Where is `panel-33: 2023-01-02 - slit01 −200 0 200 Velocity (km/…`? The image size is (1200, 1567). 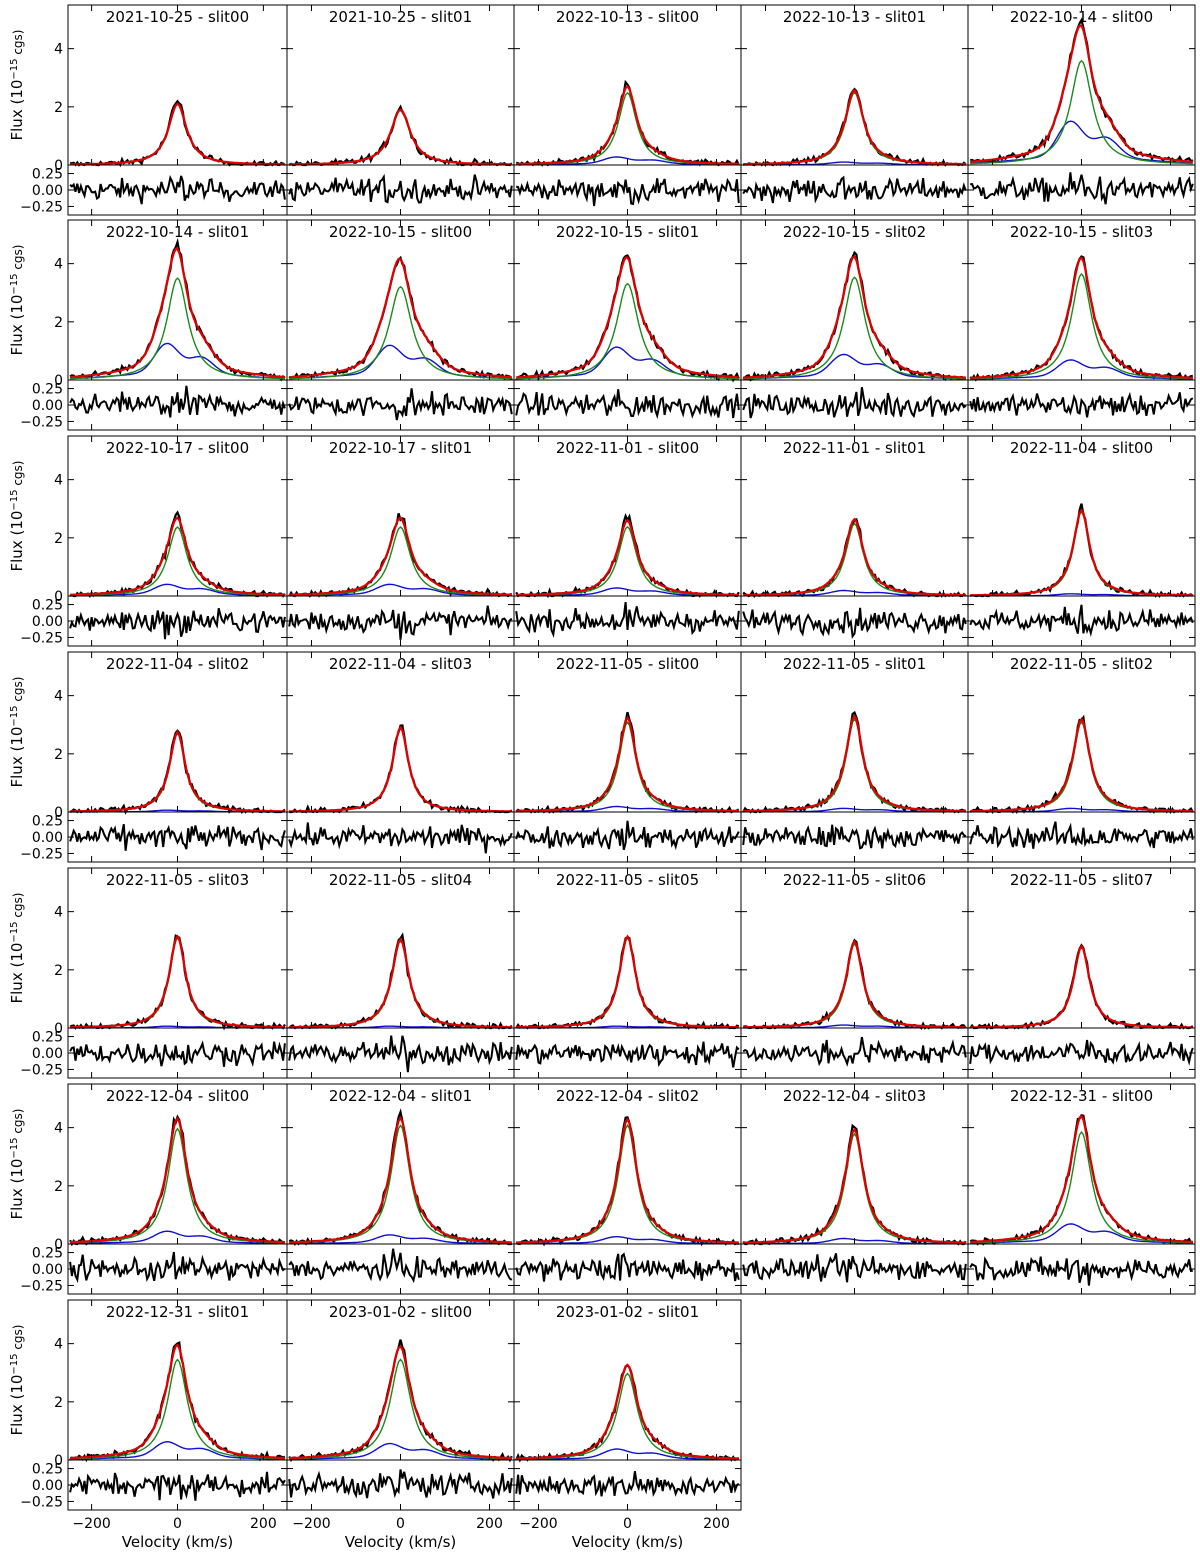 panel-33: 2023-01-02 - slit01 −200 0 200 Velocity (km/… is located at coordinates (627, 1425).